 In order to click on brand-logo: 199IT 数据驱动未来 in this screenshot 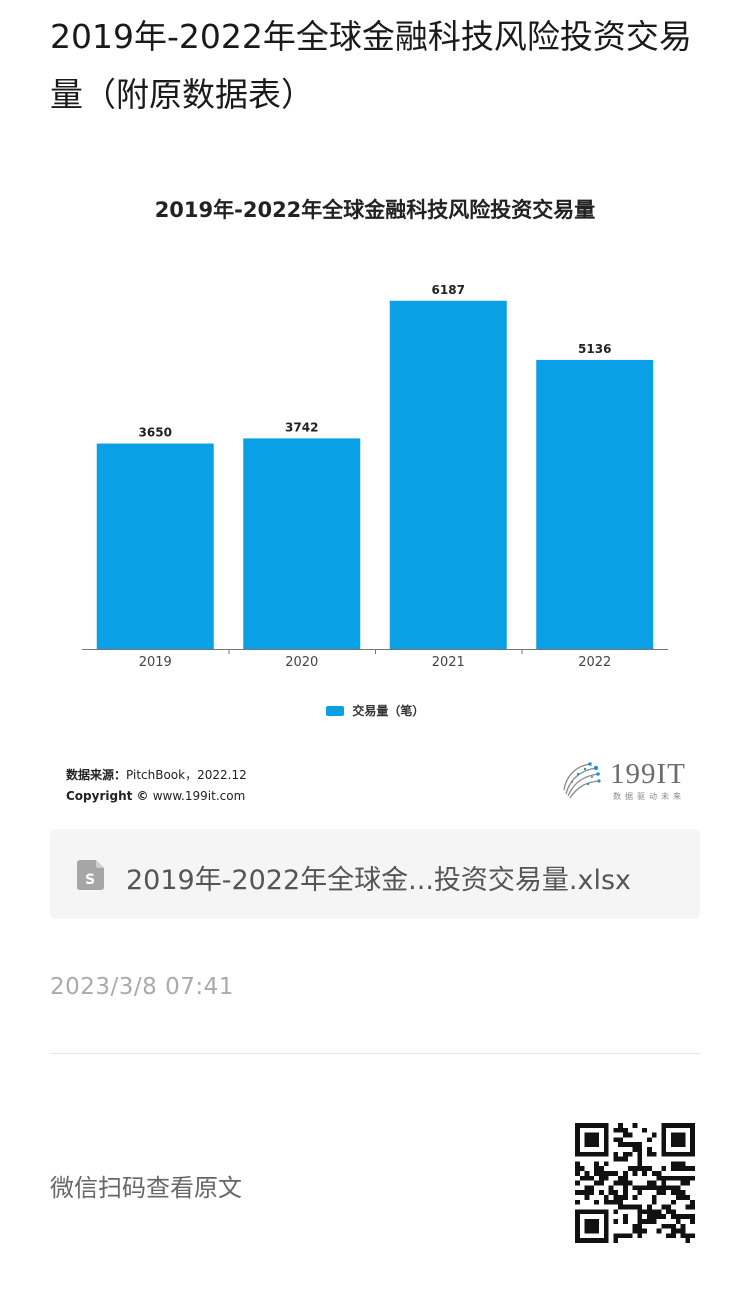, I will do `click(630, 782)`.